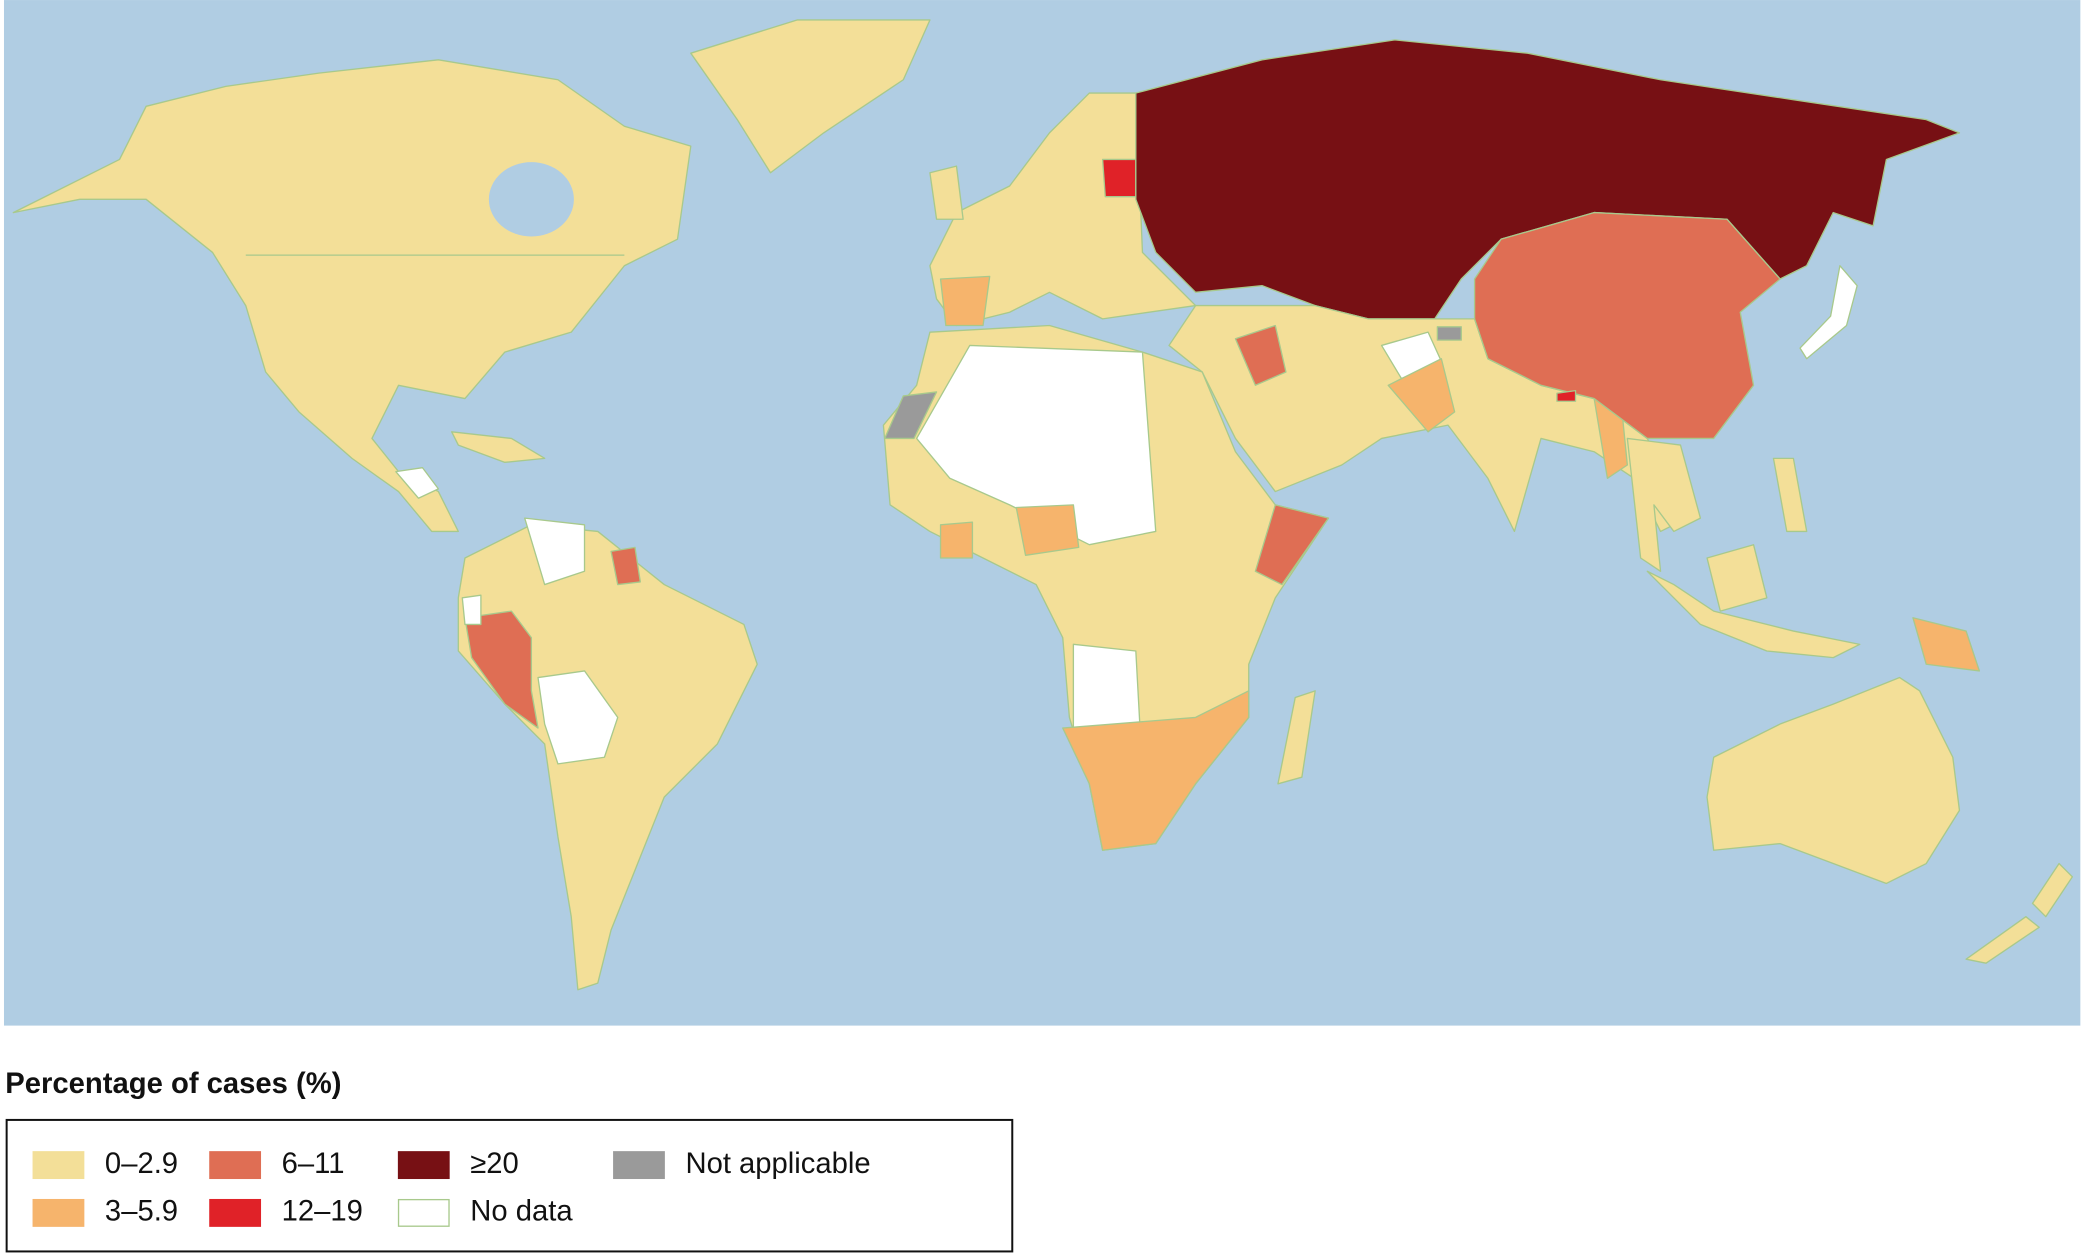  I want to click on madagascar, so click(1296, 737).